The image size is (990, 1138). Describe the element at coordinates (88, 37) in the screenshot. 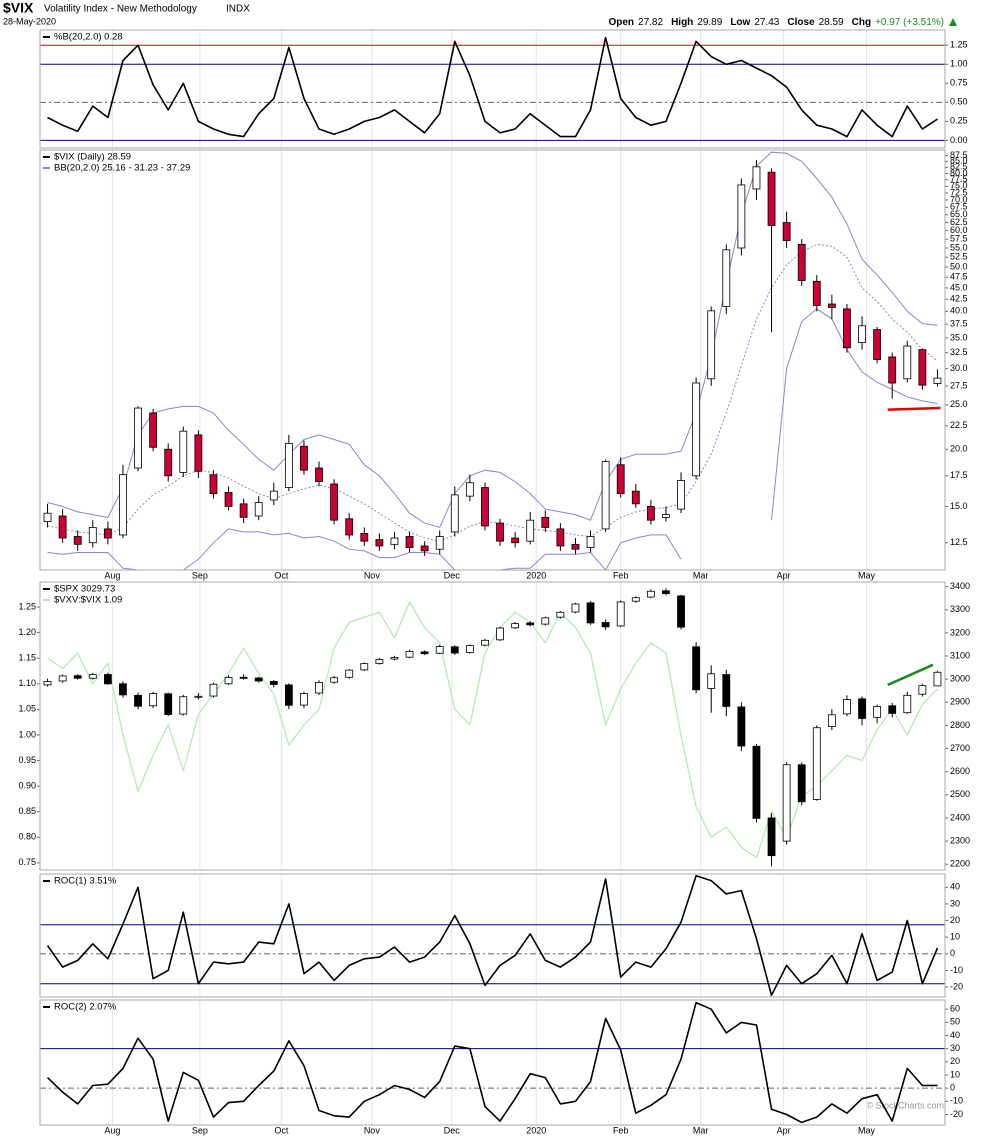

I see `legend-label: %B(20,2.0) 0.28` at that location.